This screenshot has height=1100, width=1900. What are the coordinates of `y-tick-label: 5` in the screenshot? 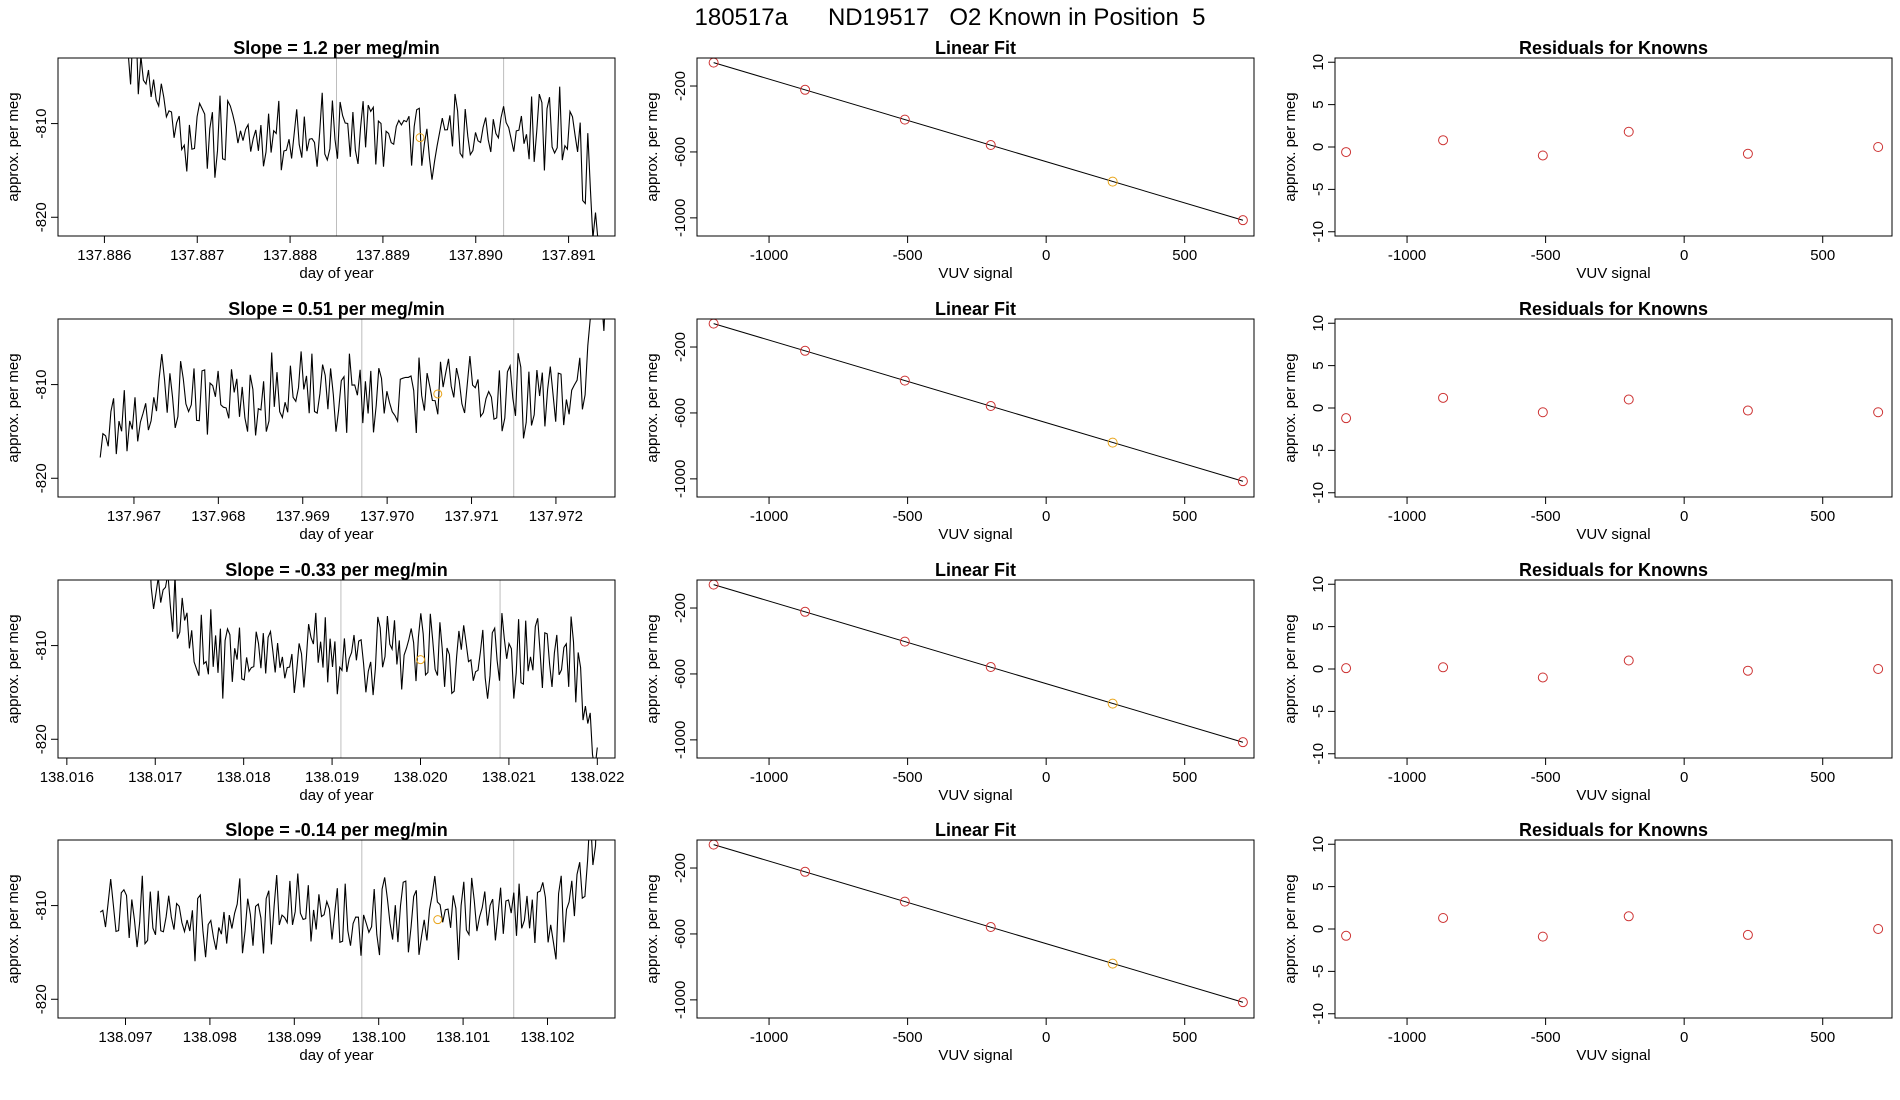 It's located at (1318, 886).